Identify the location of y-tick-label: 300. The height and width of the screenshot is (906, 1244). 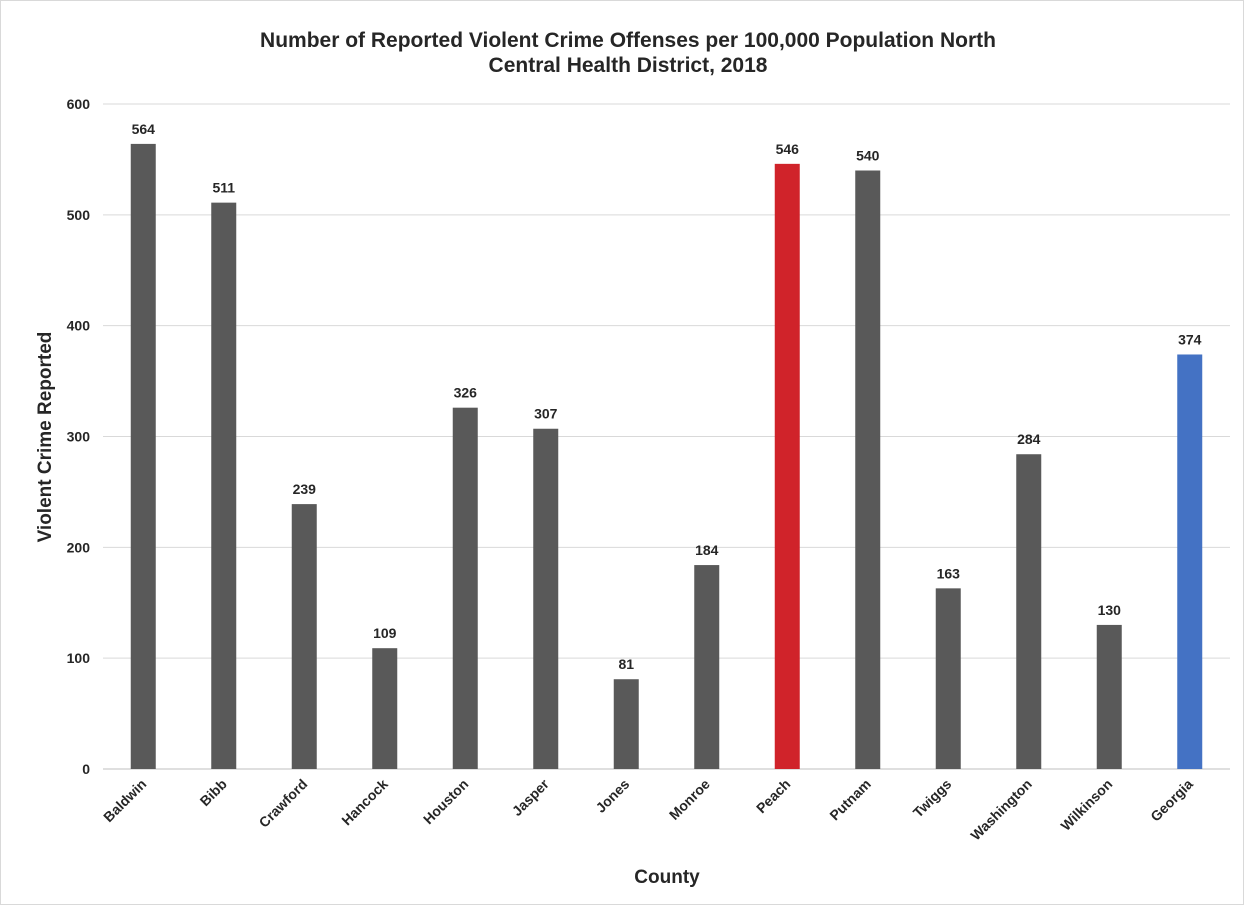
(79, 437).